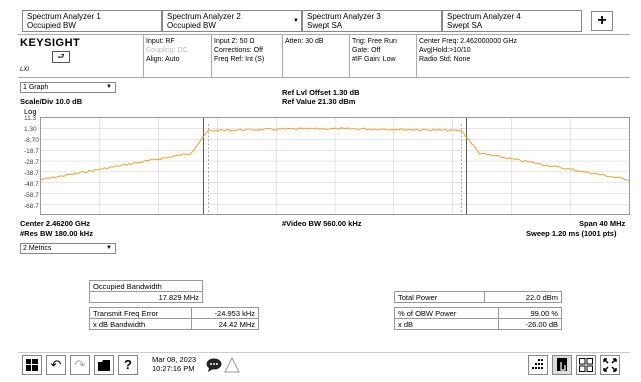  I want to click on avg-hold-value: Avg|Hold:>10/10, so click(445, 50).